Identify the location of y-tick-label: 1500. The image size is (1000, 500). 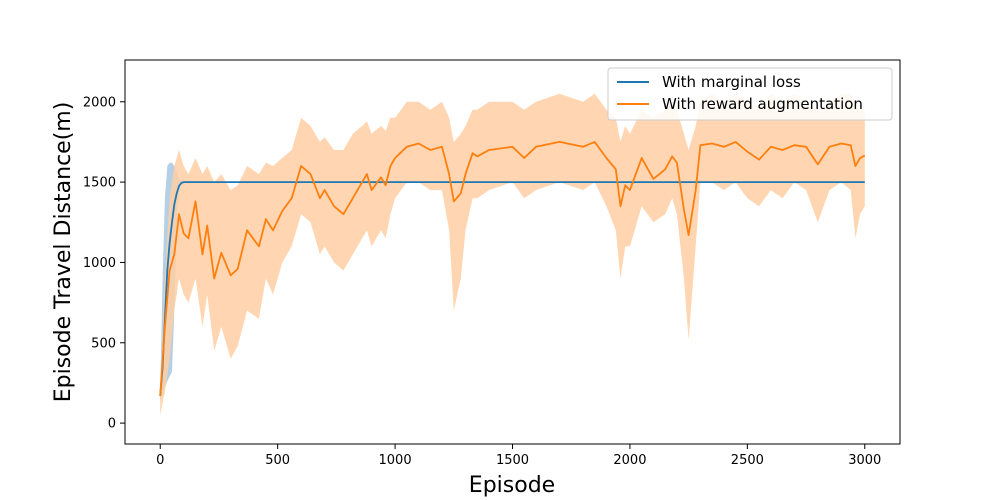
(99, 183).